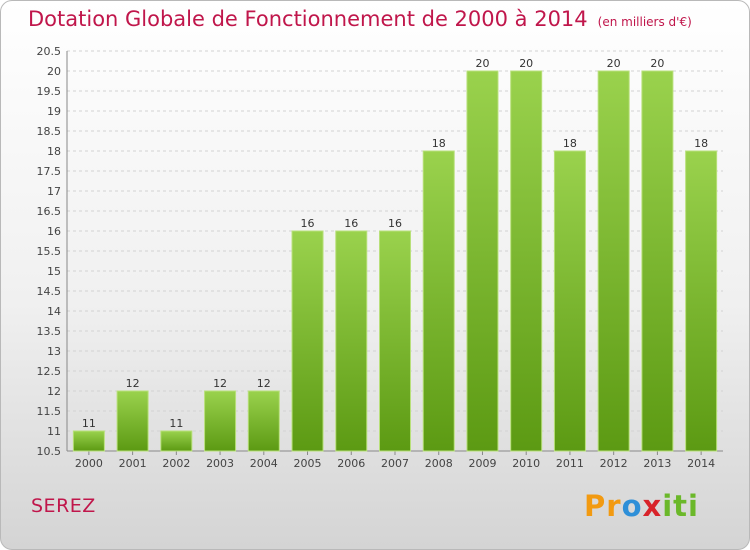 The height and width of the screenshot is (550, 750). Describe the element at coordinates (133, 463) in the screenshot. I see `x-tick-label: 2001` at that location.